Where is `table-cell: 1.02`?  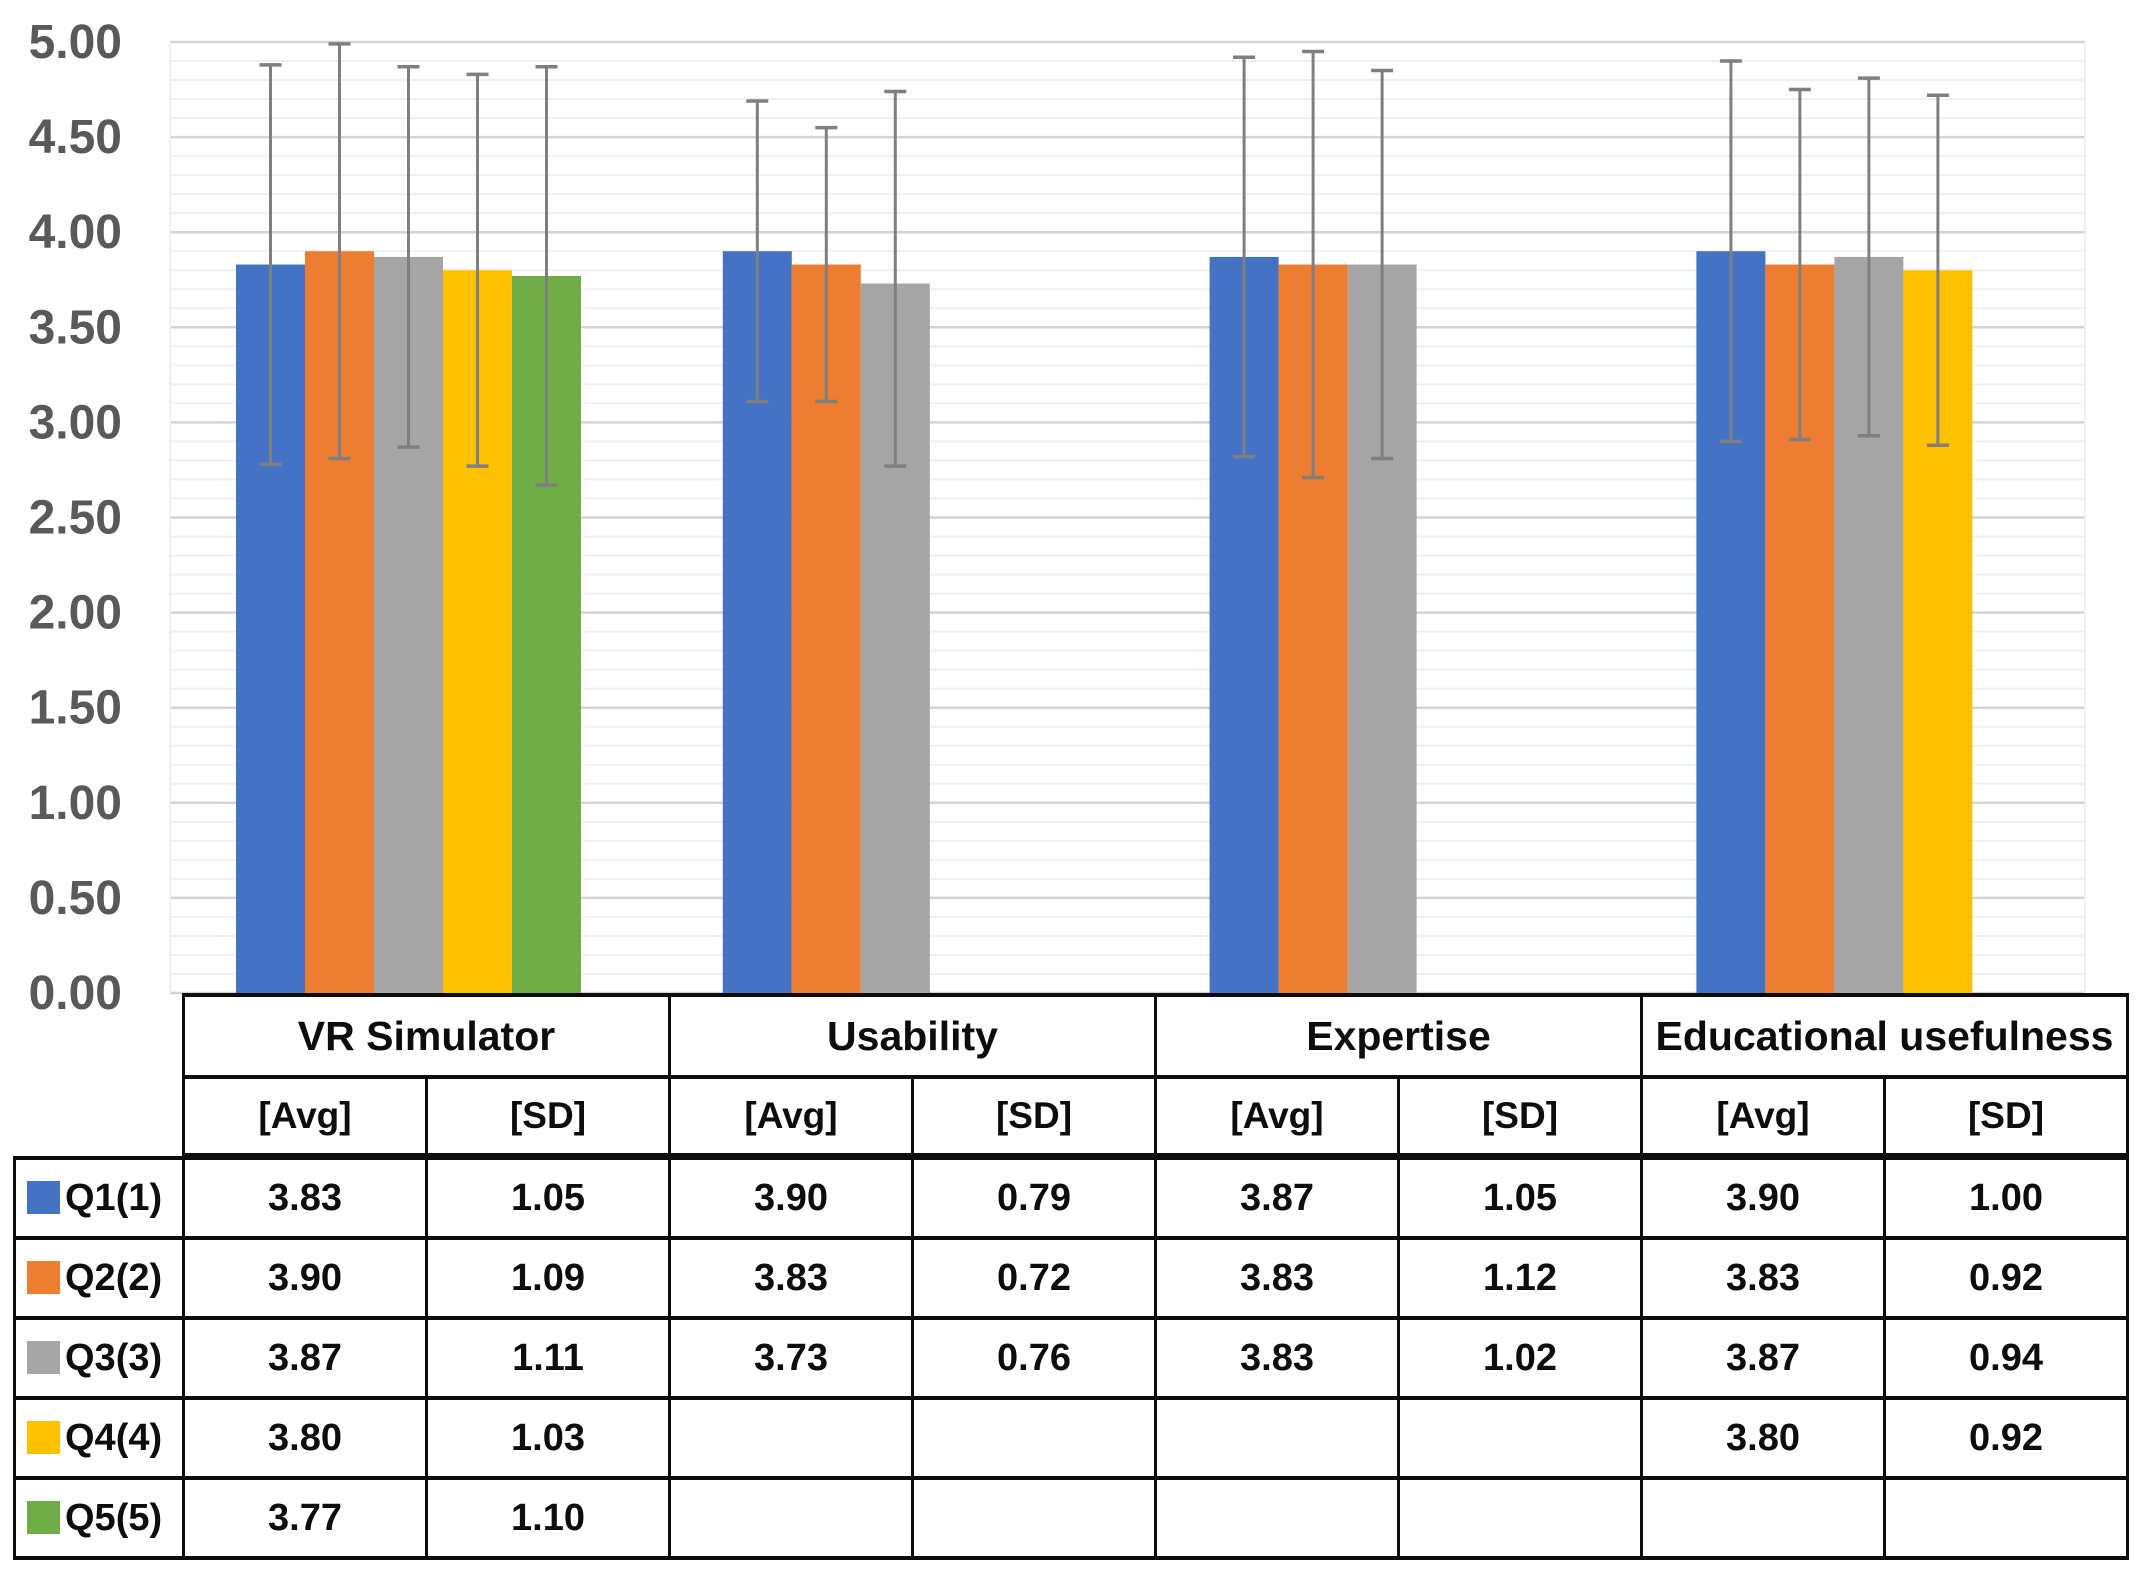
table-cell: 1.02 is located at coordinates (1520, 1358).